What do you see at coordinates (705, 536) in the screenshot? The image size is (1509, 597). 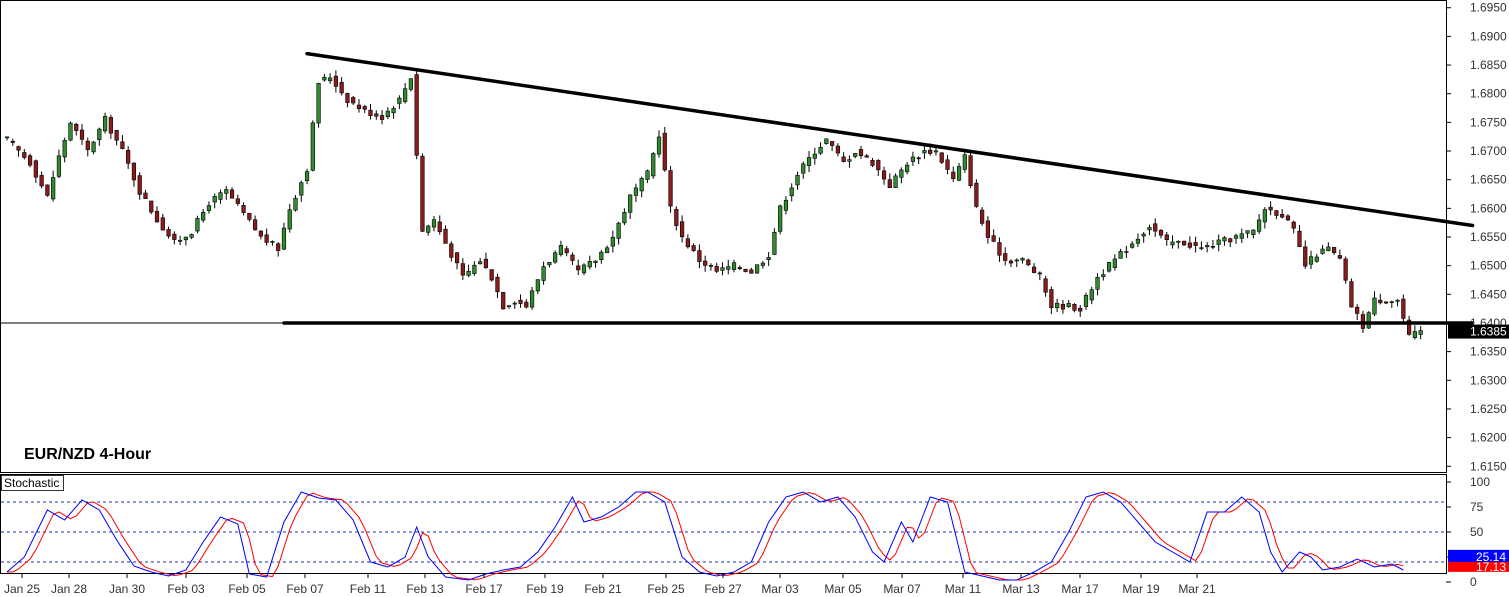 I see `stochastic-signal-line` at bounding box center [705, 536].